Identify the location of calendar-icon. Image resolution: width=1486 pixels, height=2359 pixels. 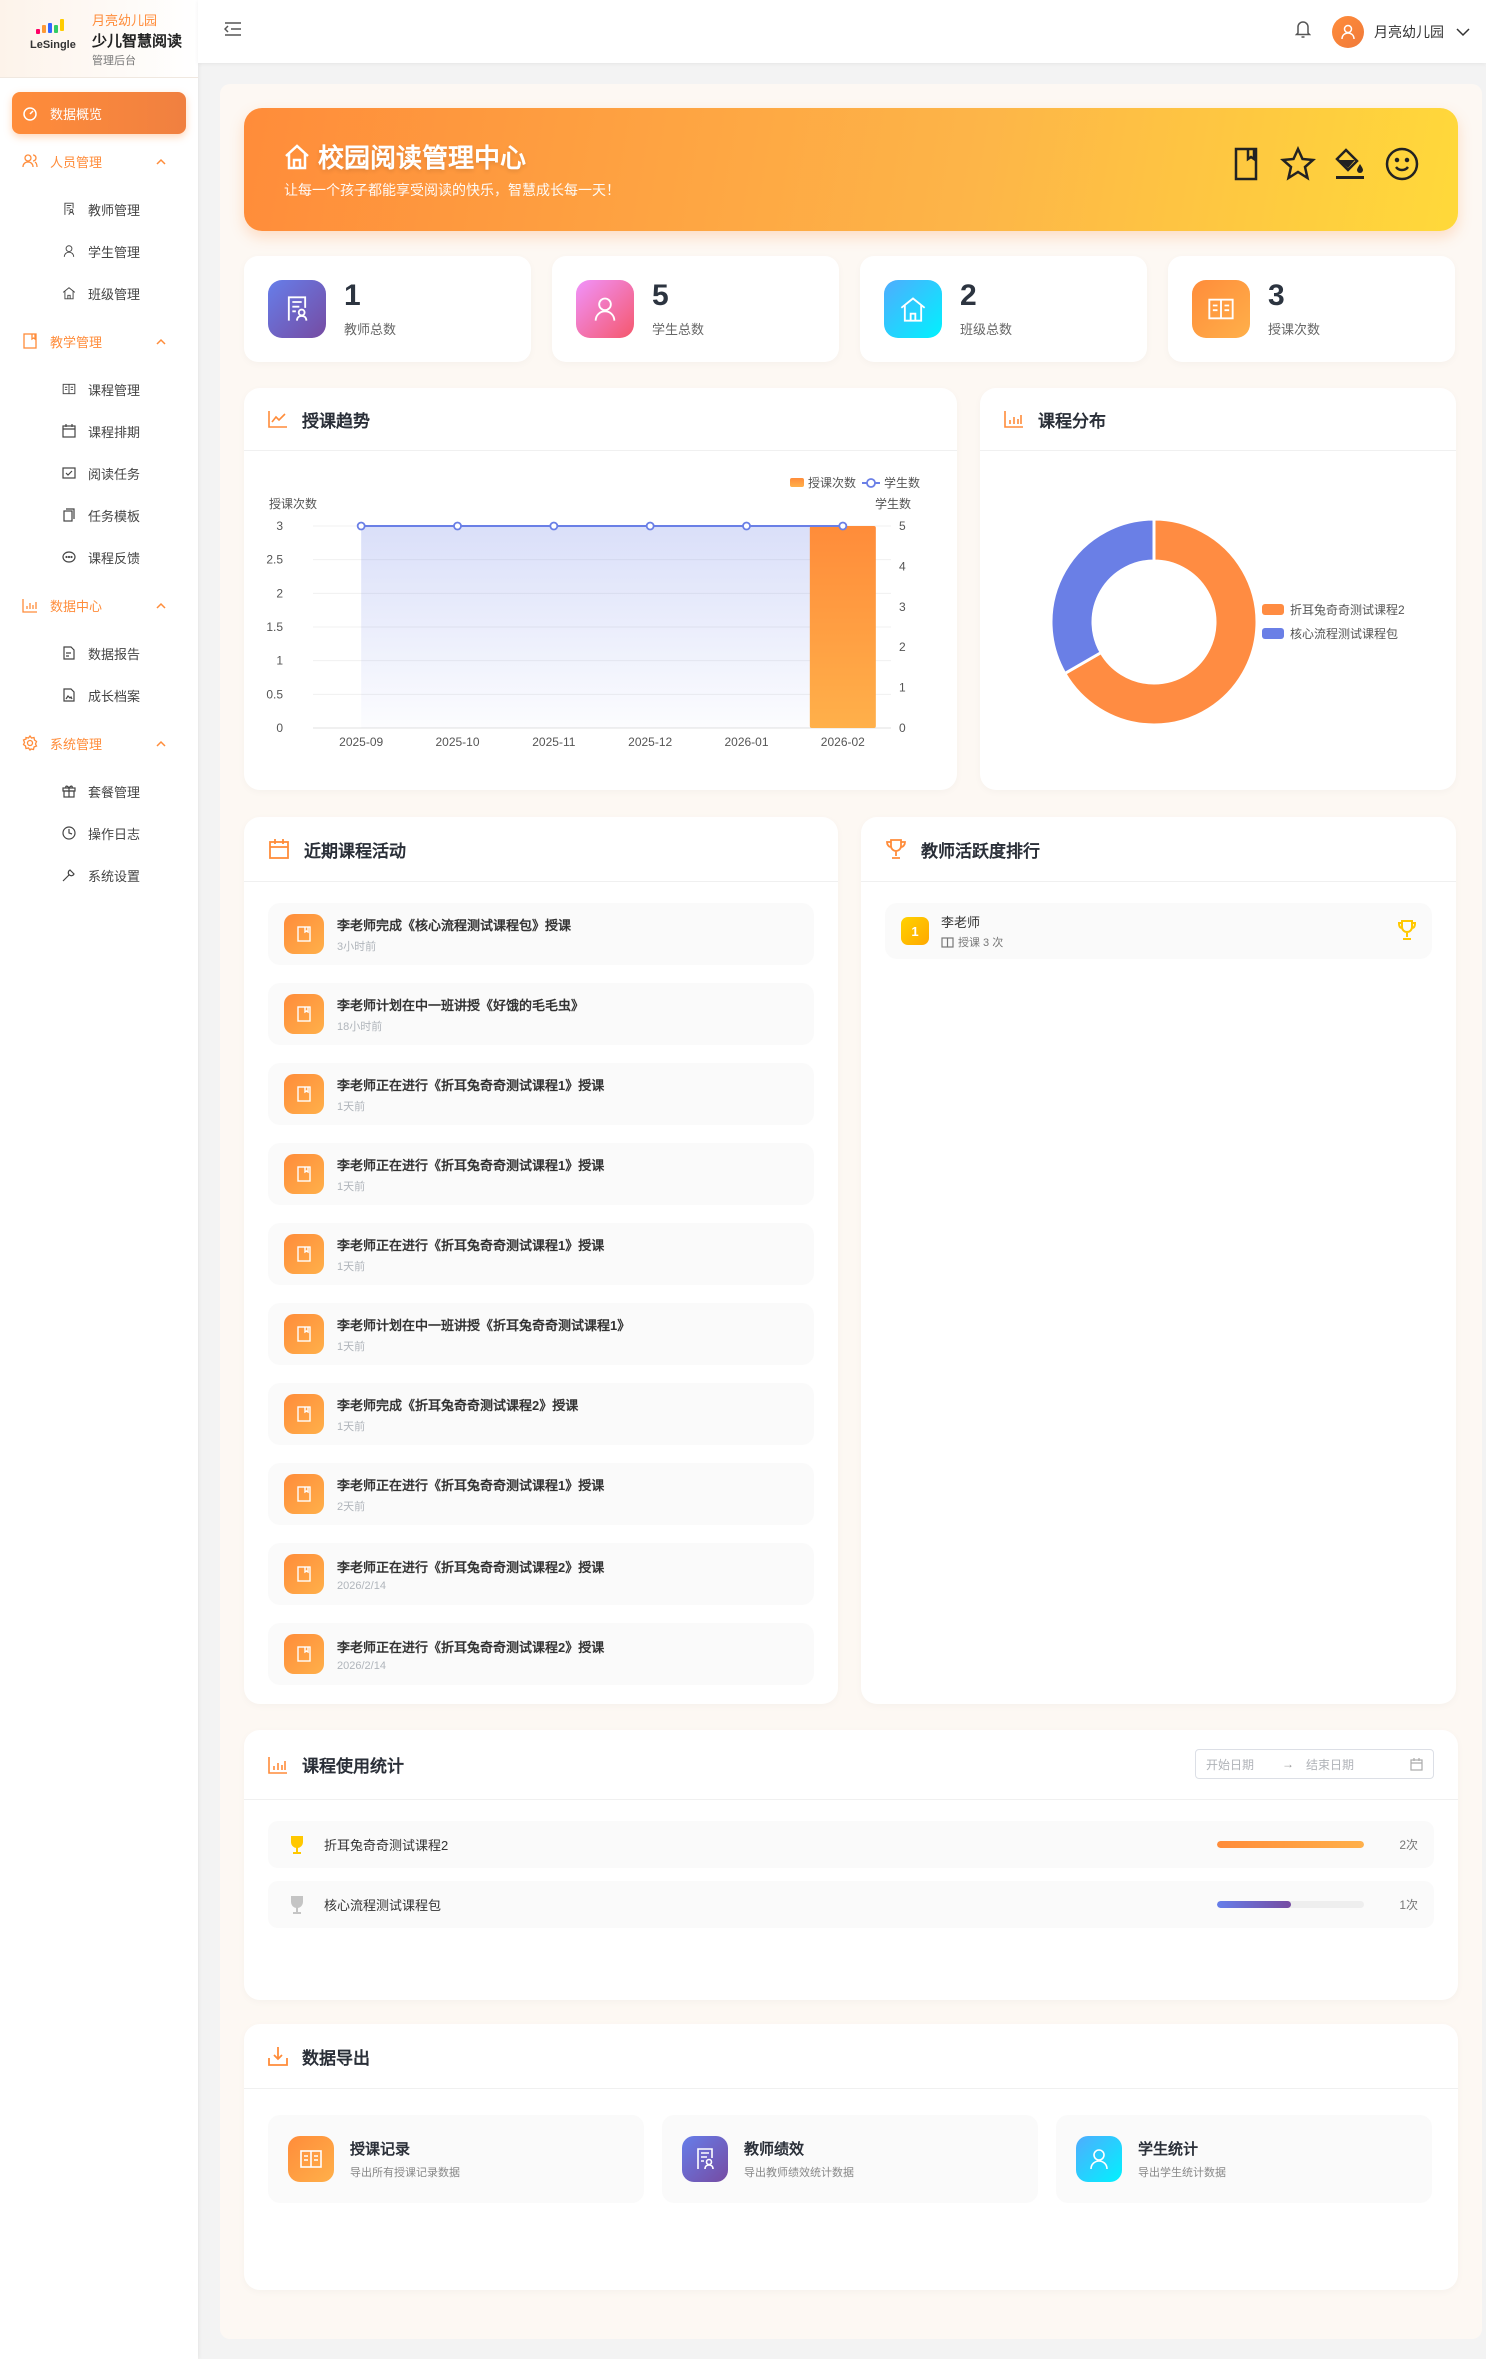
(69, 431).